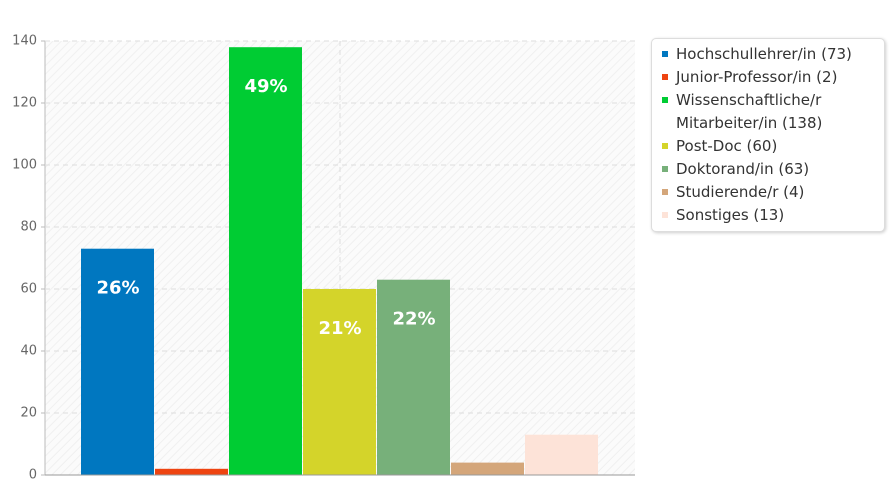 This screenshot has height=487, width=896. I want to click on bar-label: 21%, so click(339, 328).